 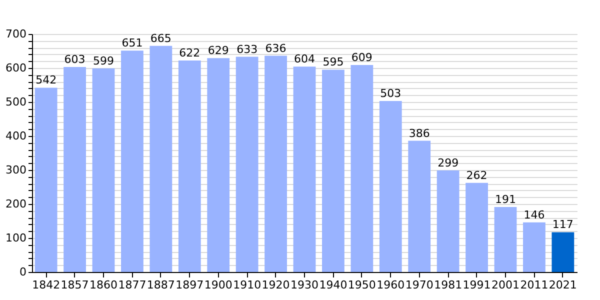 I want to click on x-tick-label: 1950, so click(x=362, y=285).